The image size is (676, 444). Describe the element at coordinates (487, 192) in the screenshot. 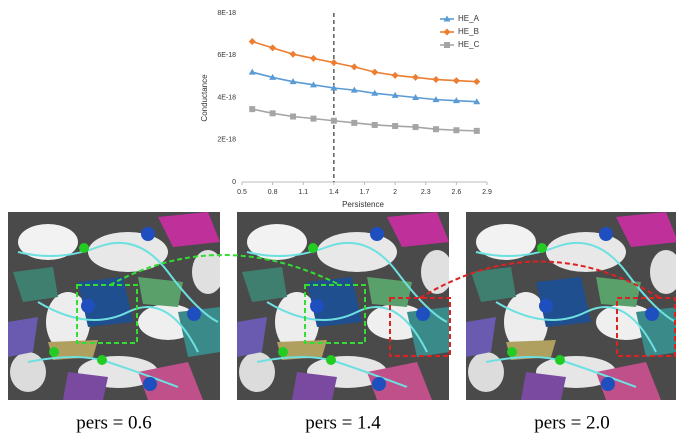

I see `x-tick-label: 2.9` at that location.